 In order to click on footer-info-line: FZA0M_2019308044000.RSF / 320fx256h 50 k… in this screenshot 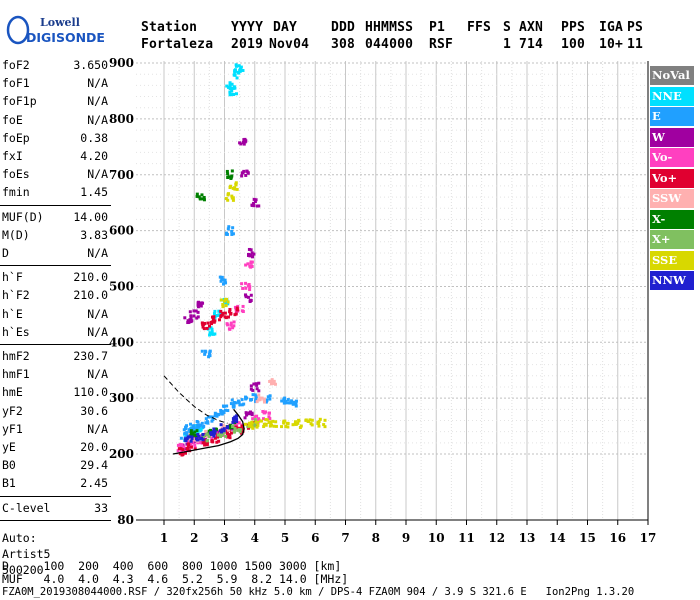, I will do `click(318, 592)`.